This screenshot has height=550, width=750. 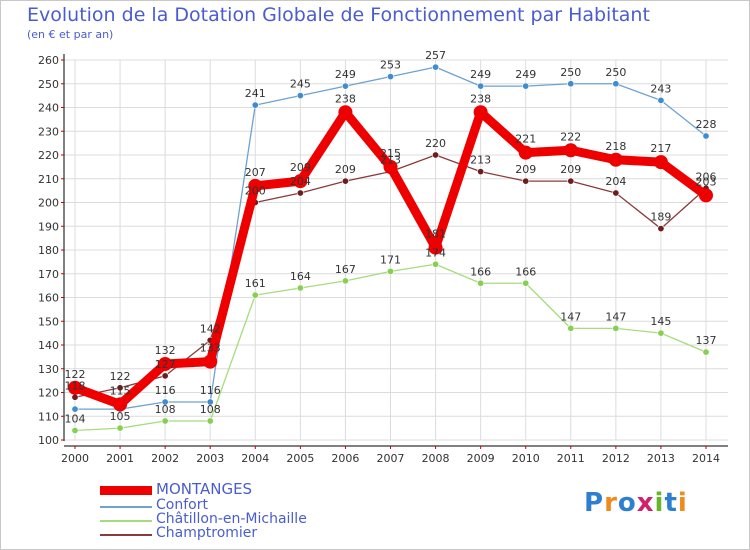 I want to click on y-tick-label: 230, so click(x=48, y=131).